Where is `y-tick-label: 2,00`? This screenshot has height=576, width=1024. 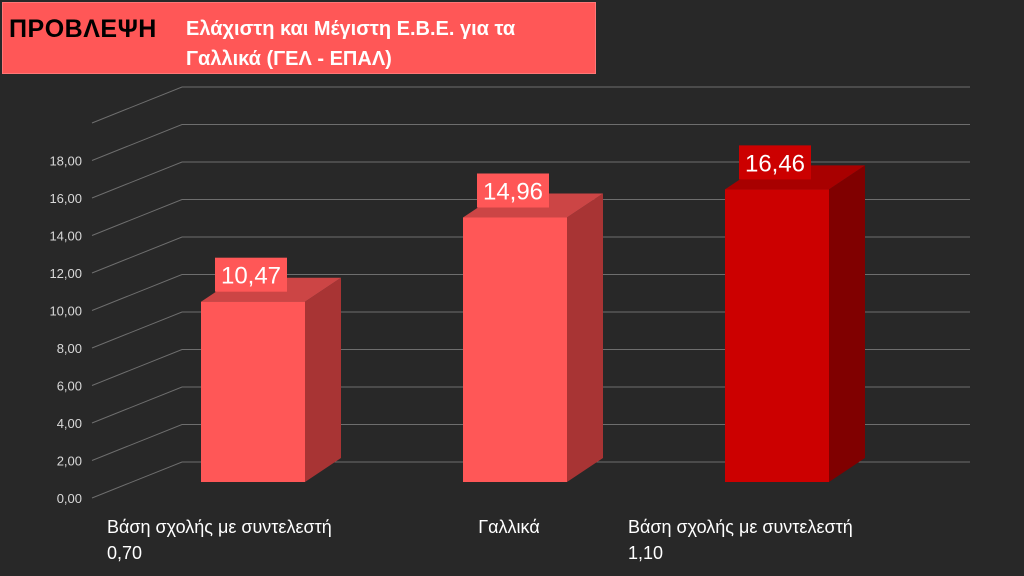
y-tick-label: 2,00 is located at coordinates (69, 461).